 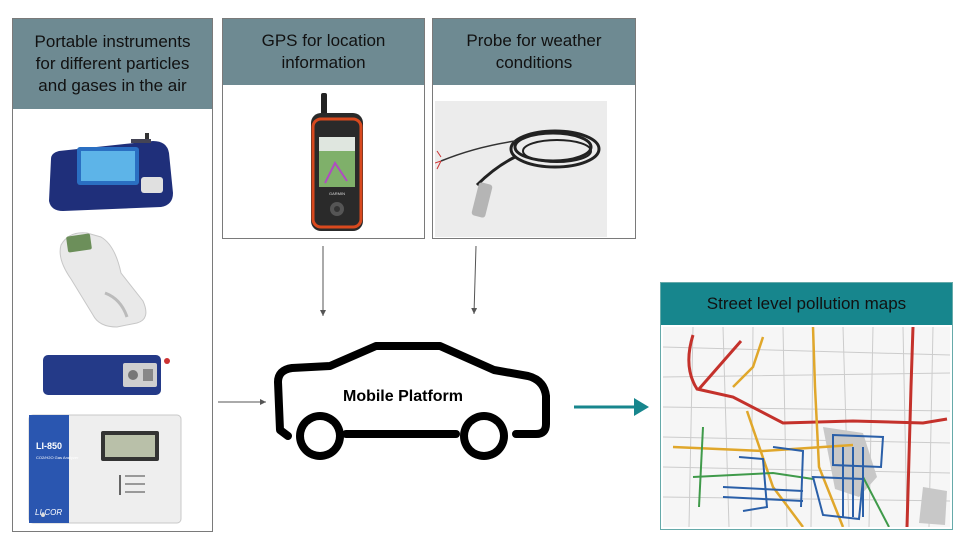 What do you see at coordinates (103, 280) in the screenshot?
I see `handheld-monitor-image` at bounding box center [103, 280].